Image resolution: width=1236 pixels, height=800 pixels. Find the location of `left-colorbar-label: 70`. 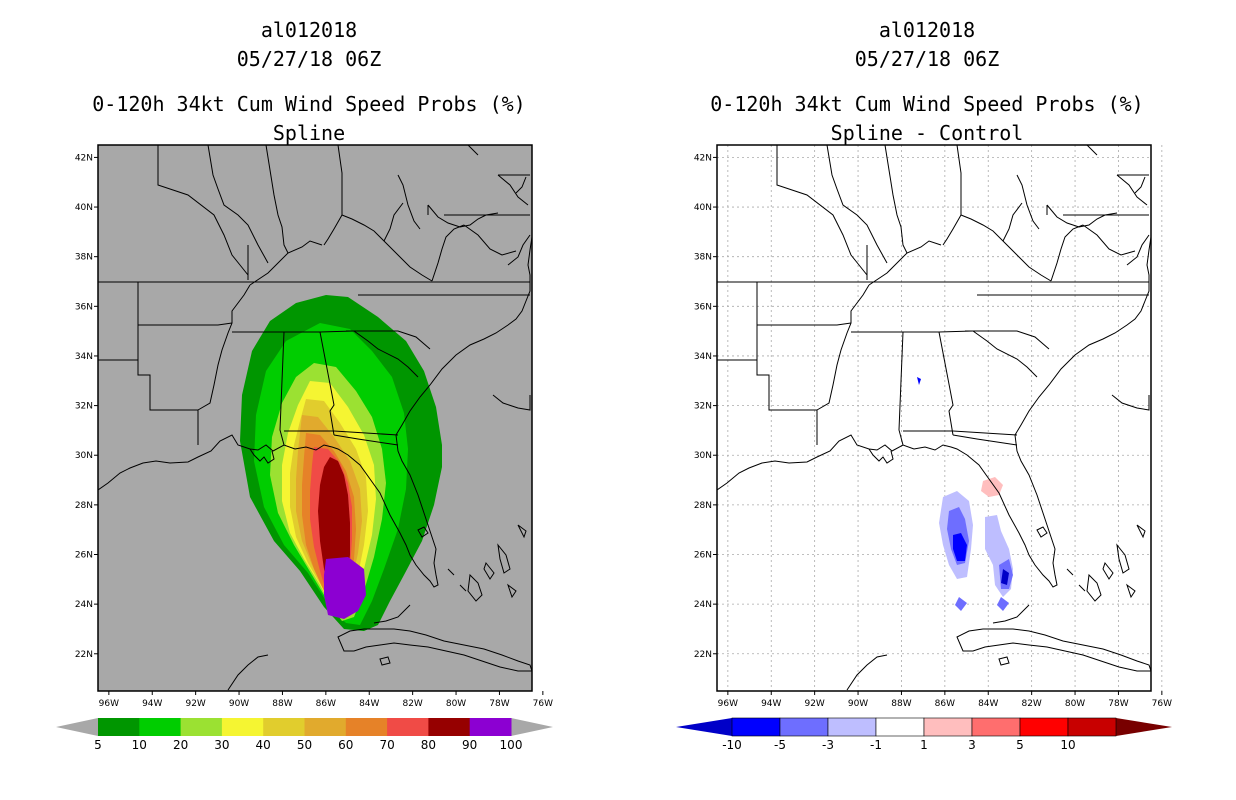

left-colorbar-label: 70 is located at coordinates (386, 745).